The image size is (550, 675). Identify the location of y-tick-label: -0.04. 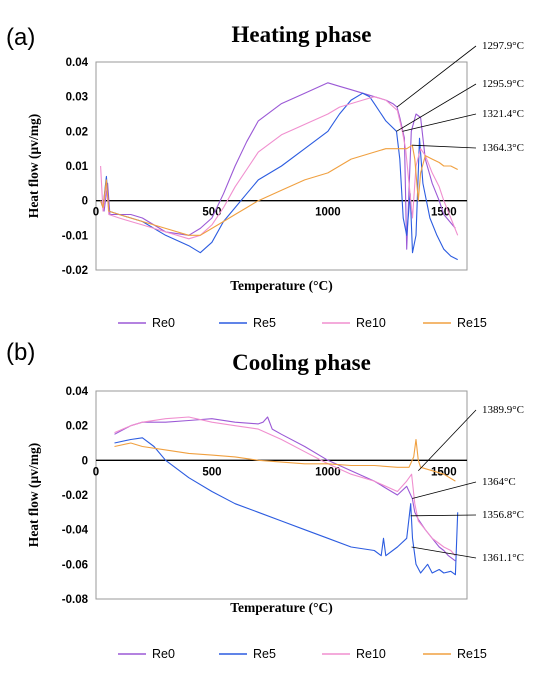
(75, 531).